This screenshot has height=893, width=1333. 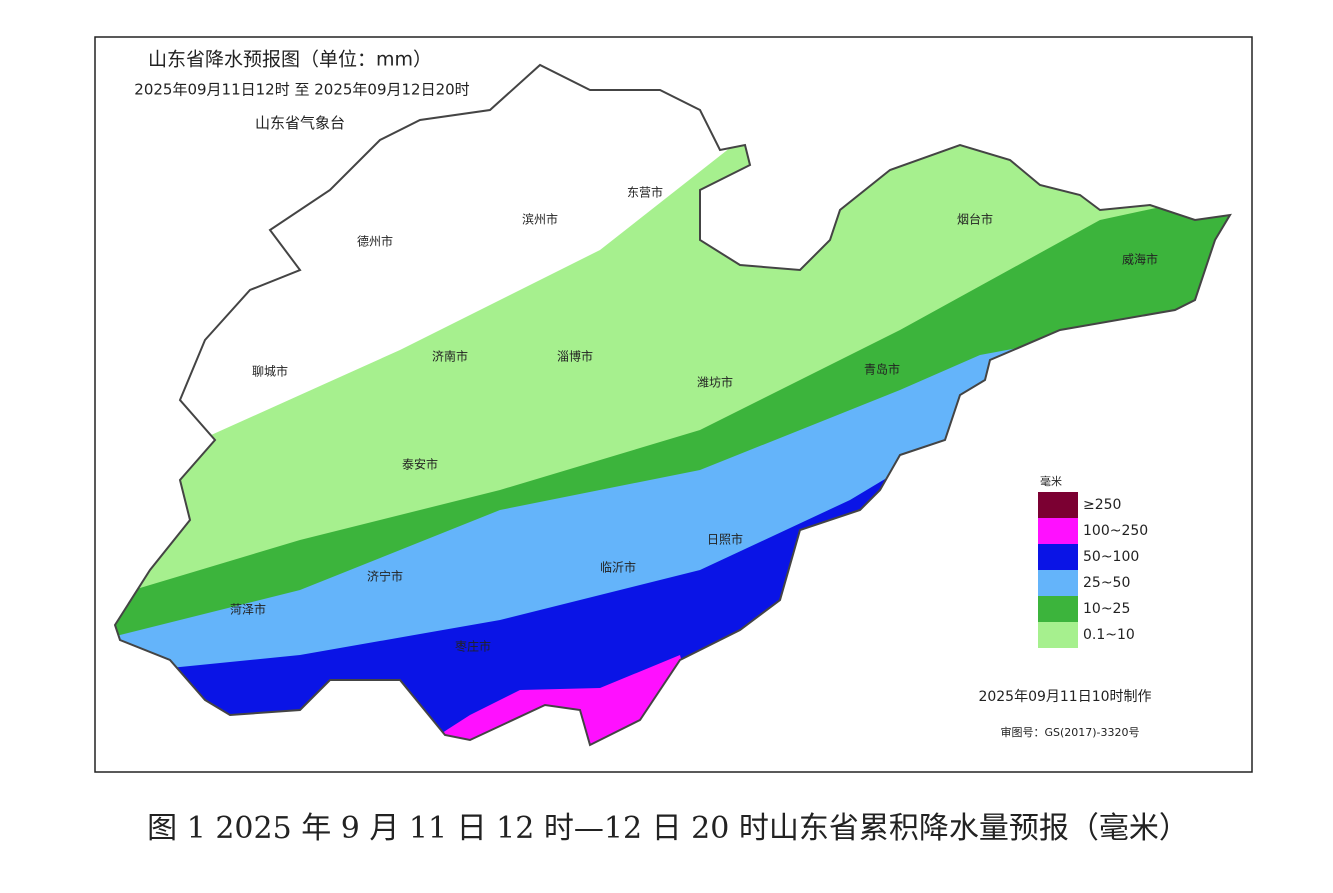 I want to click on city-label: 济宁市, so click(x=385, y=576).